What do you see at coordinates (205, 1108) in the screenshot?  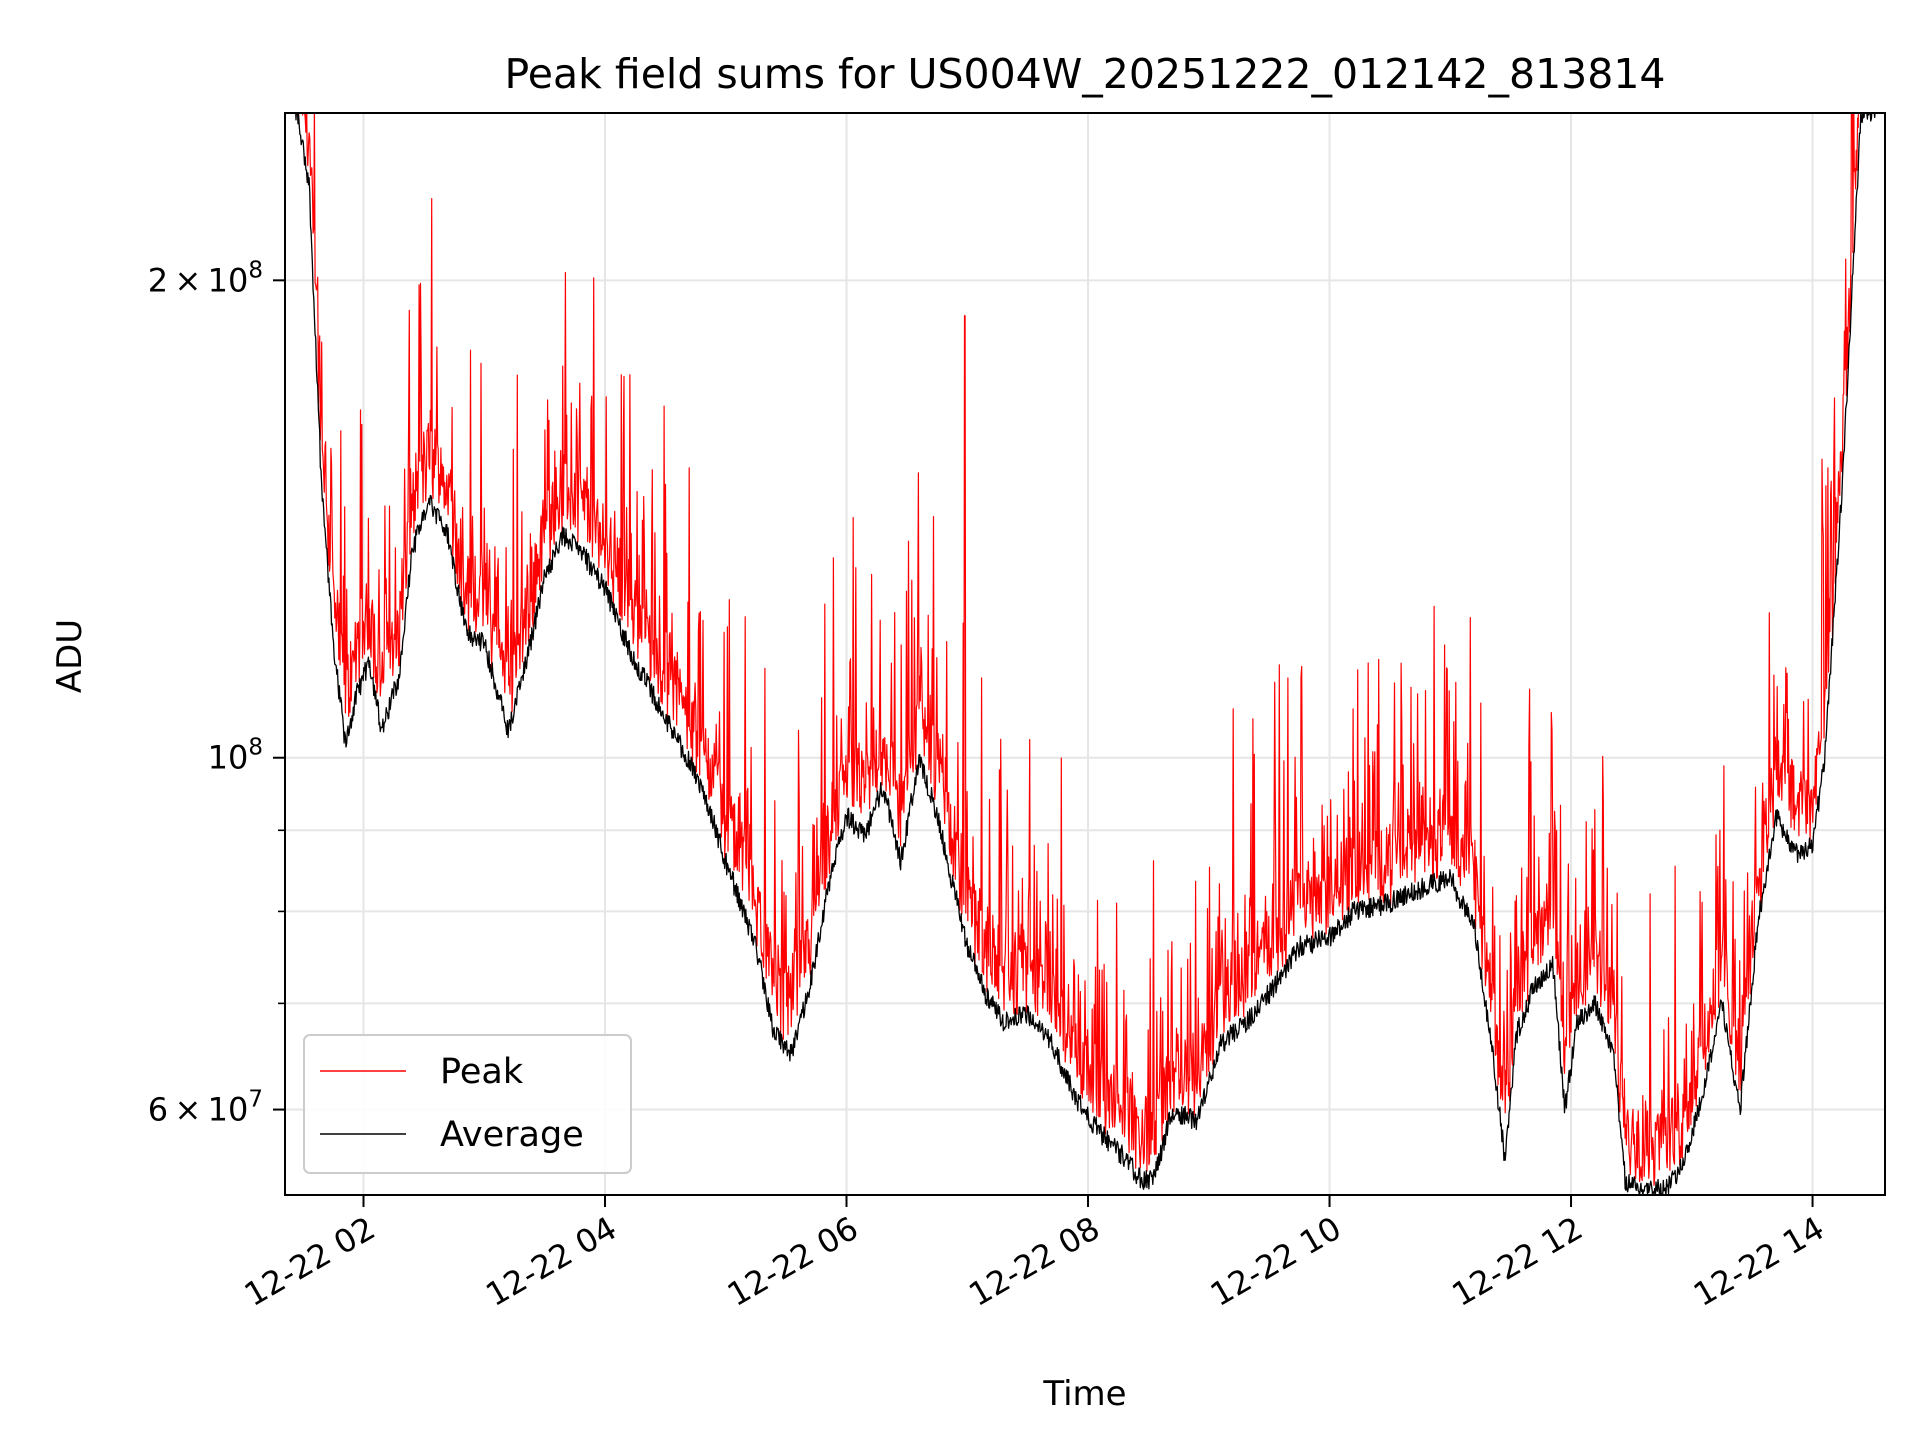 I see `y-tick-label-2: 6 × 107` at bounding box center [205, 1108].